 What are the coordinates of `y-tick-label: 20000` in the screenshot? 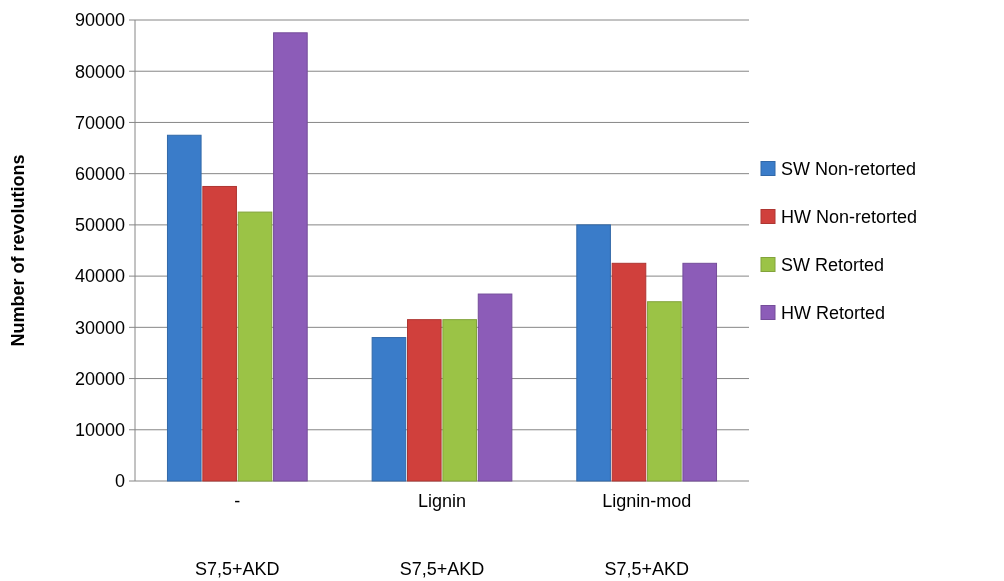 It's located at (99, 378).